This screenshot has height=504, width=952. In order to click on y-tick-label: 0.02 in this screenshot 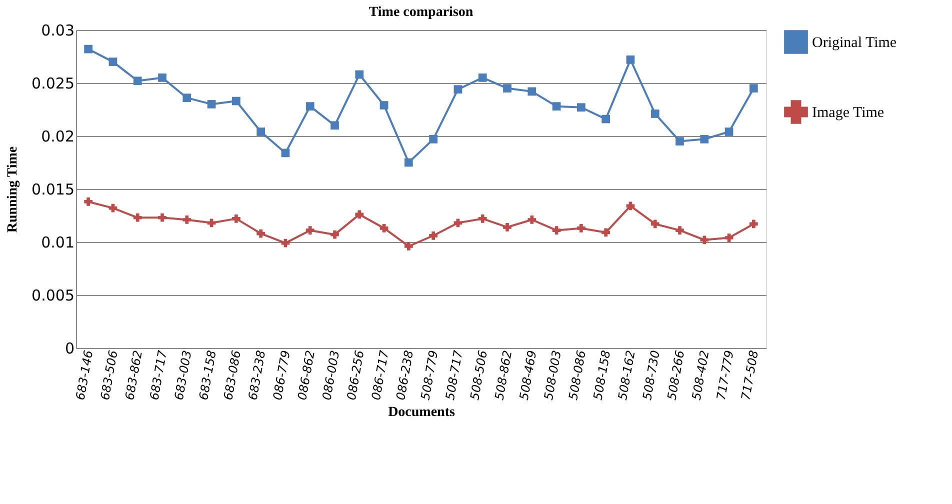, I will do `click(57, 137)`.